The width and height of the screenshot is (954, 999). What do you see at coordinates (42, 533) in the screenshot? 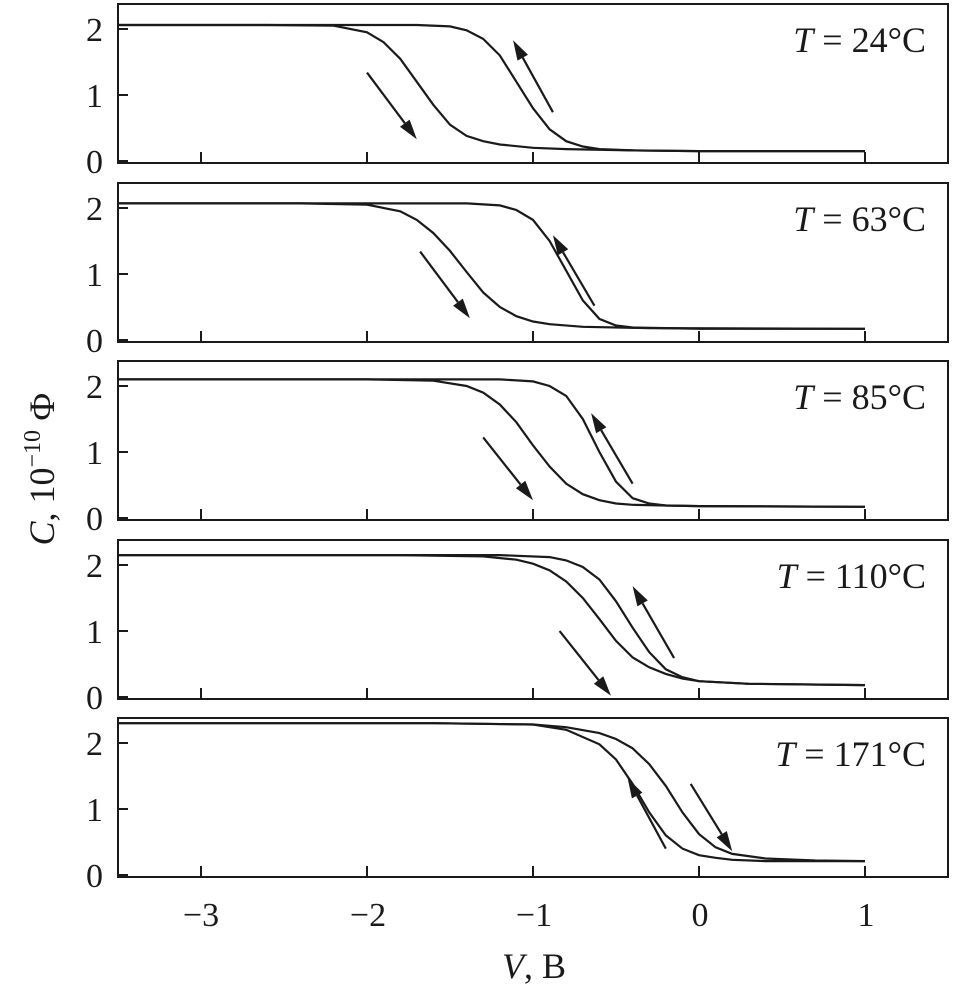
I see `y-axis-symbol: C` at bounding box center [42, 533].